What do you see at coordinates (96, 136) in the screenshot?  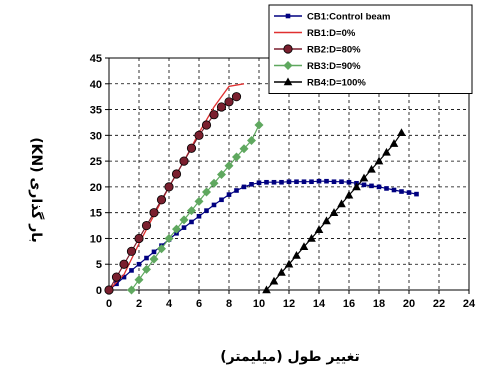 I see `y-tick-label: 30` at bounding box center [96, 136].